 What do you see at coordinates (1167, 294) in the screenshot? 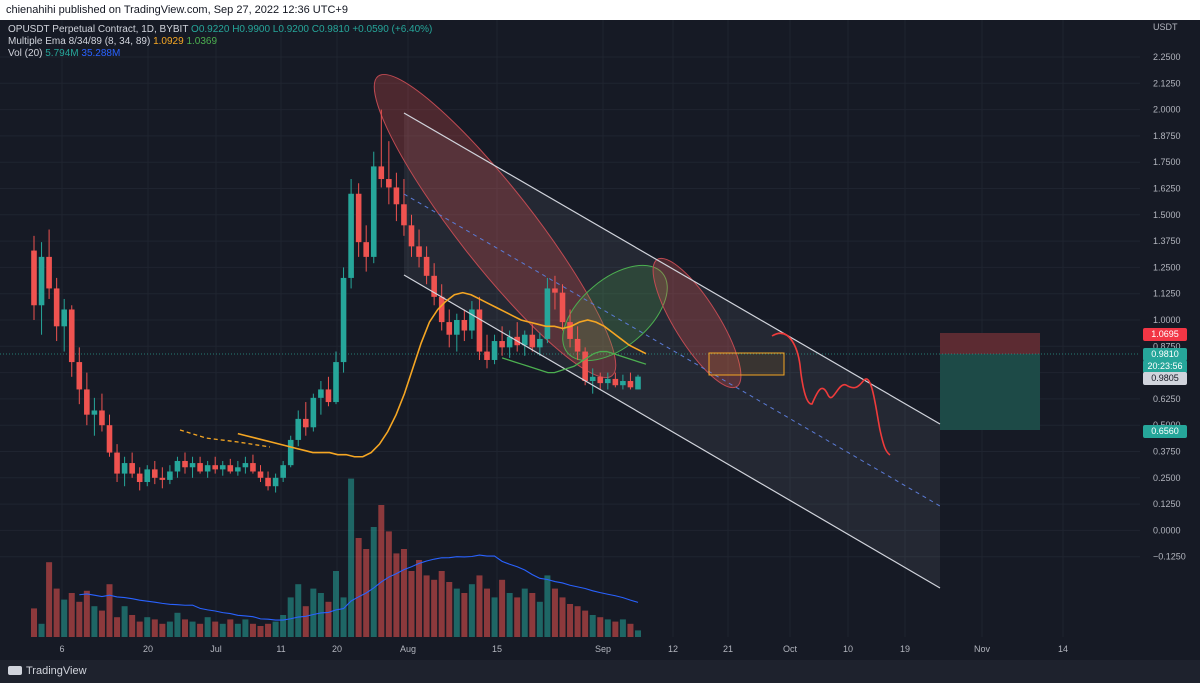
I see `price-axis-label: 1.1250` at bounding box center [1167, 294].